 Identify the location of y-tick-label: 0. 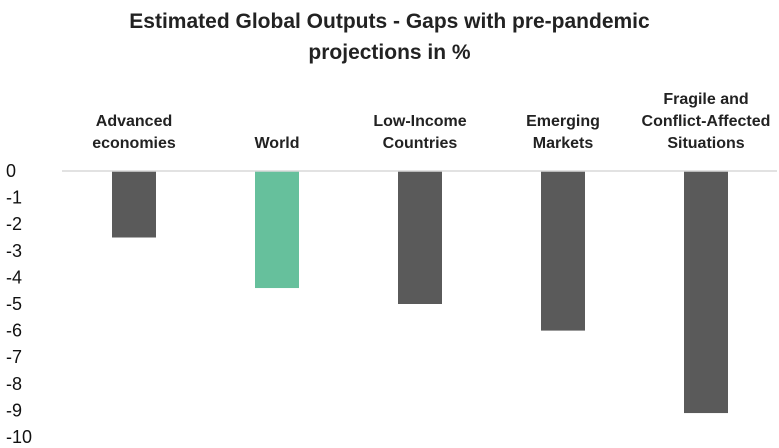
(11, 171).